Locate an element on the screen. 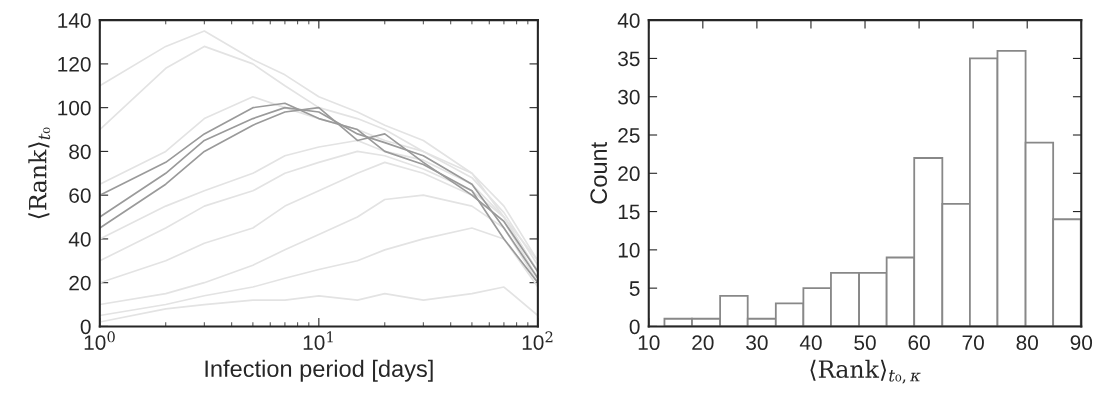 The width and height of the screenshot is (1109, 403). y-axis-title: ⟨Rank⟩$_{t₀}$ is located at coordinates (39, 173).